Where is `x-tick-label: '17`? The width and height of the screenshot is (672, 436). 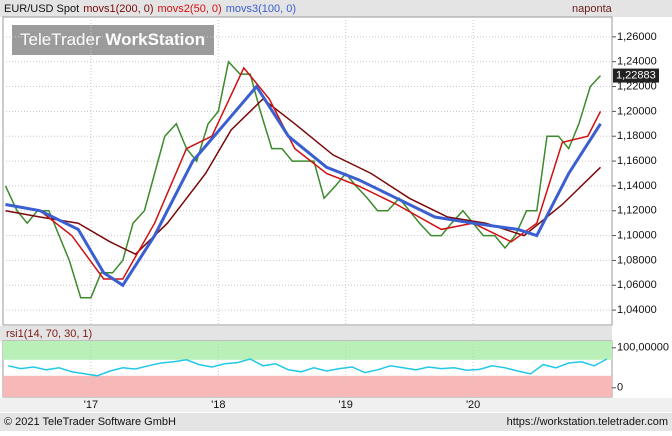 x-tick-label: '17 is located at coordinates (91, 405).